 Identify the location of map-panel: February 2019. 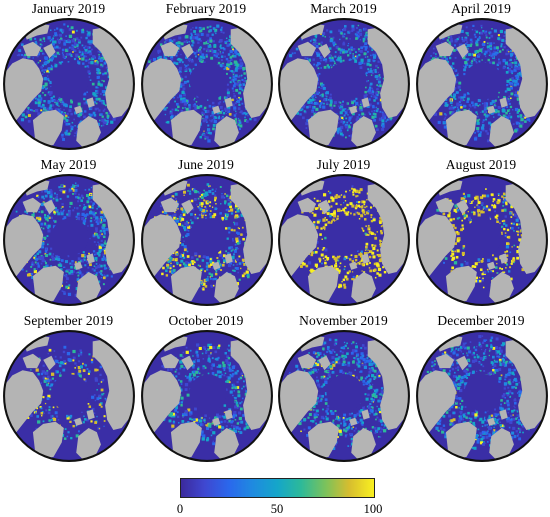
(206, 78).